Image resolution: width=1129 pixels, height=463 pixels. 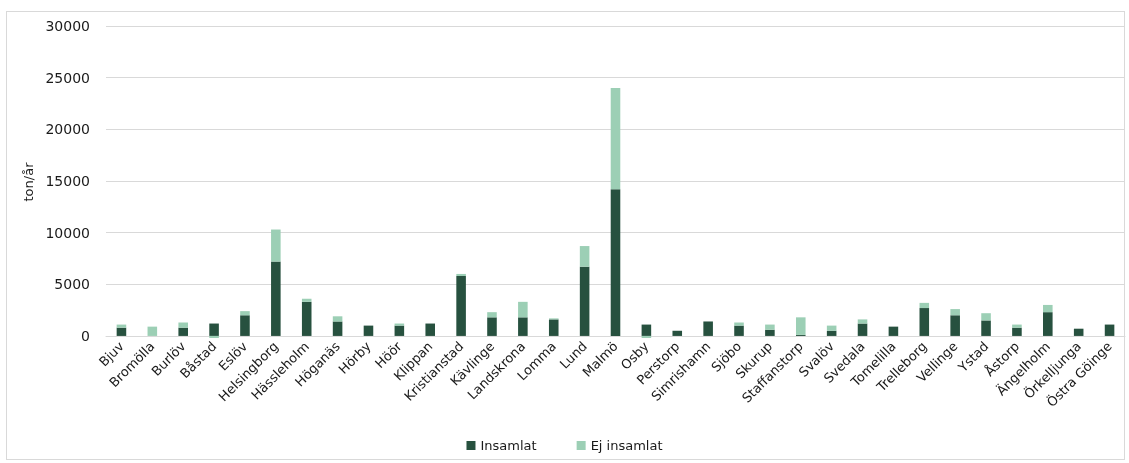 What do you see at coordinates (626, 445) in the screenshot?
I see `legend-label: Ej insamlat` at bounding box center [626, 445].